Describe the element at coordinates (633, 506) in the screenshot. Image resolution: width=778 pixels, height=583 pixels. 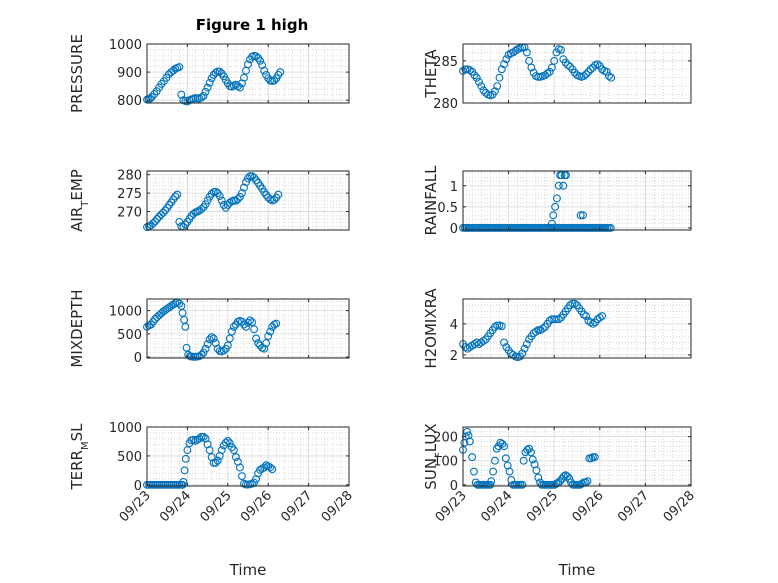
I see `x-tick-label: 09/27` at that location.